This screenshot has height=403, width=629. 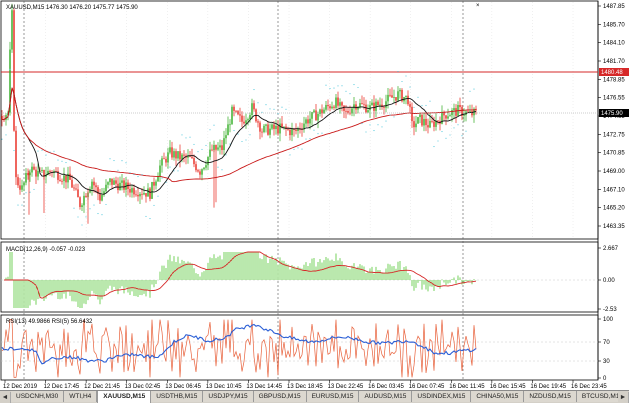 I want to click on level-price-label: 1480.48, so click(x=612, y=73).